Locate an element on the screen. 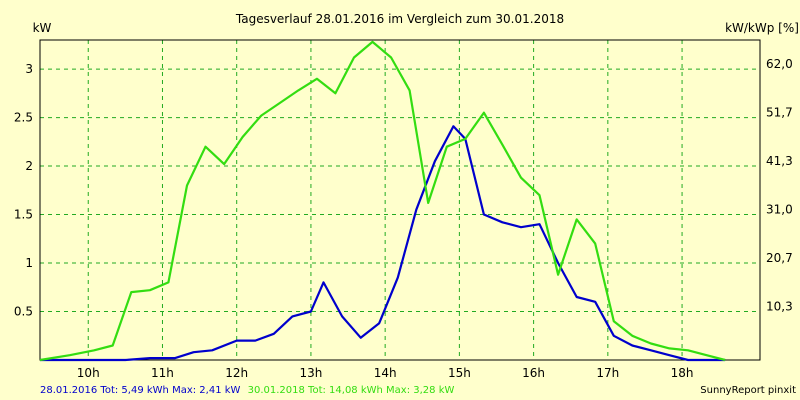 The width and height of the screenshot is (800, 400). x-tick-label: 12h is located at coordinates (236, 373).